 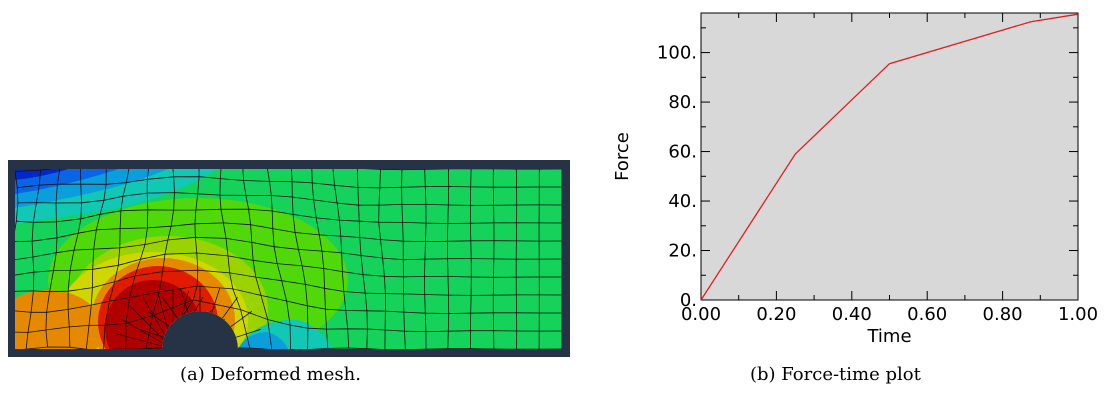 What do you see at coordinates (1003, 314) in the screenshot?
I see `x-tick-label: 0.80` at bounding box center [1003, 314].